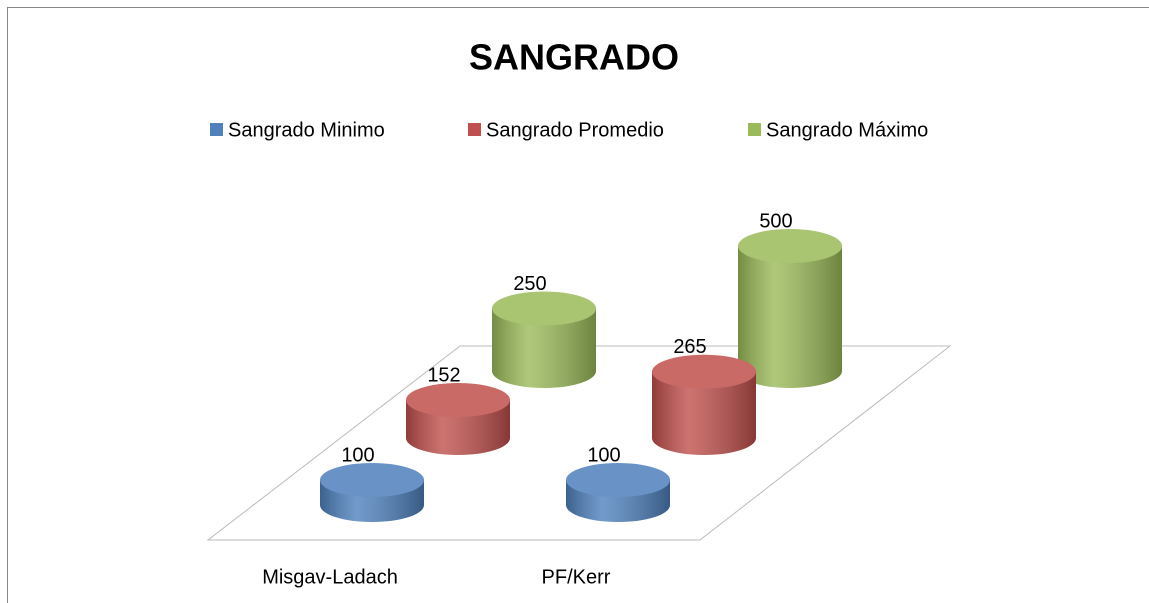 This screenshot has width=1149, height=603. Describe the element at coordinates (574, 57) in the screenshot. I see `chart-title: SANGRADO` at that location.